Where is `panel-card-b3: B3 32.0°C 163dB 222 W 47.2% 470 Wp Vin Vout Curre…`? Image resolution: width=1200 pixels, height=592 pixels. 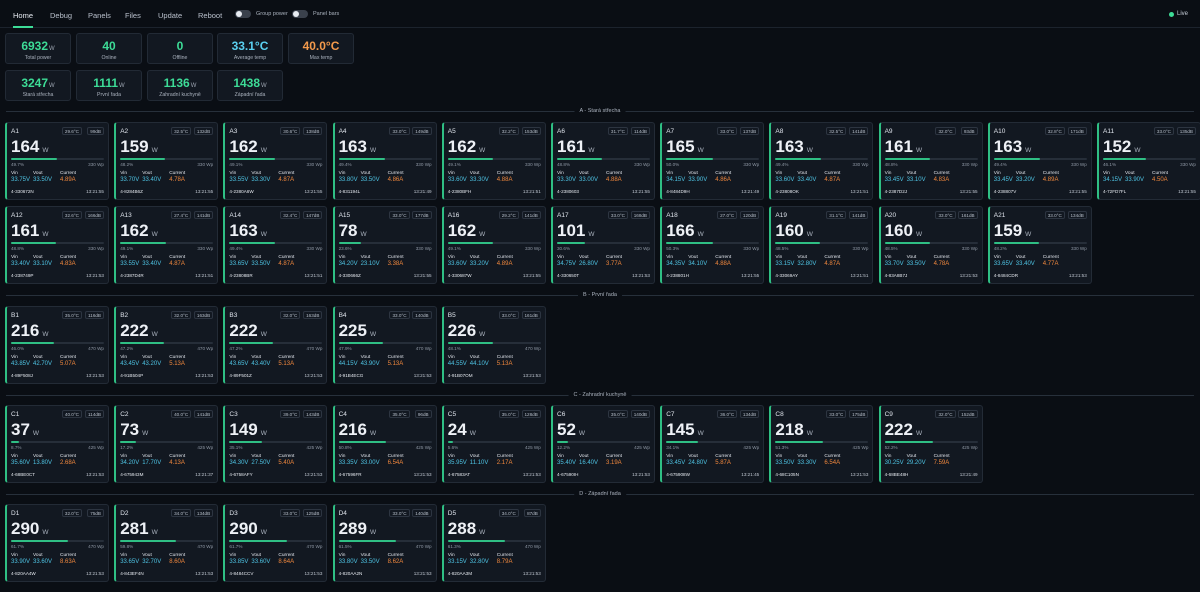 panel-card-b3: B3 32.0°C 163dB 222 W 47.2% 470 Wp Vin Vout Curre… is located at coordinates (275, 345).